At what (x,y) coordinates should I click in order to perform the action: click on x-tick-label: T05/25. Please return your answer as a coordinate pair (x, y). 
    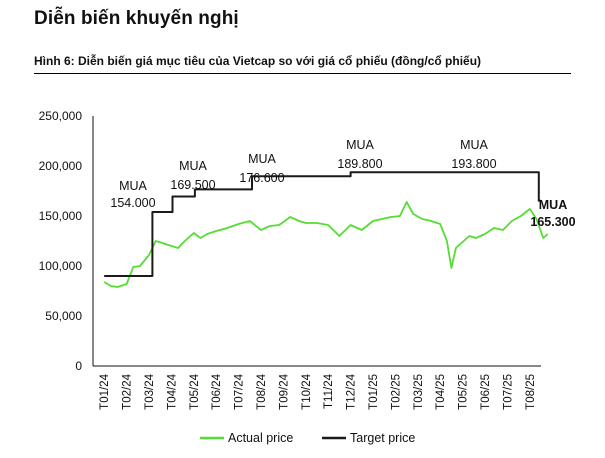
    Looking at the image, I should click on (464, 392).